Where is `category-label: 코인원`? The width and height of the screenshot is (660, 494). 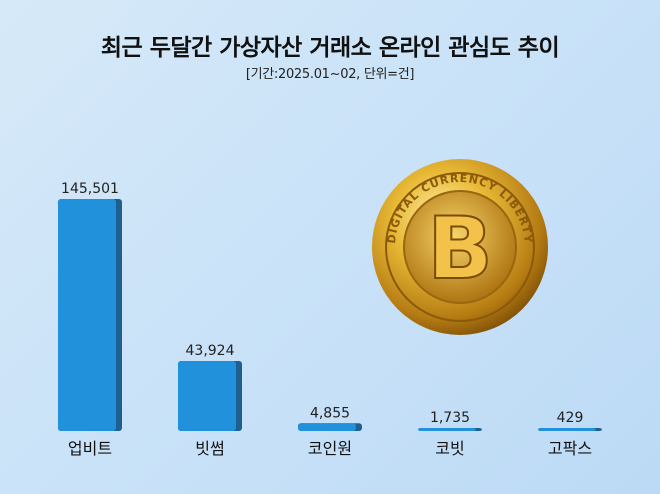
category-label: 코인원 is located at coordinates (330, 448).